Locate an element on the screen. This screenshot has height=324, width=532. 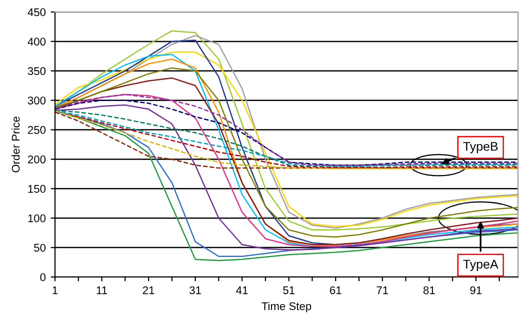
y-axis-title: Order Price is located at coordinates (16, 144).